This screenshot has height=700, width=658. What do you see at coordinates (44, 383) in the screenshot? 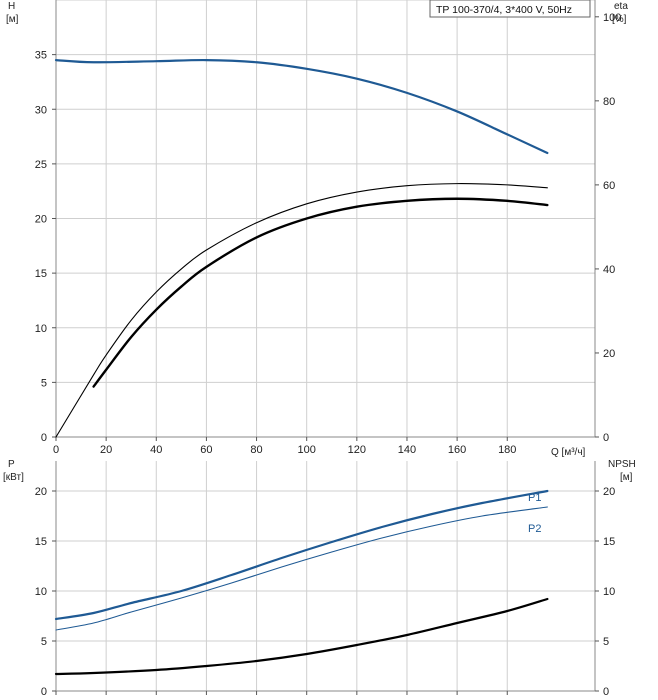
I see `upper-left-tick-label: 5` at bounding box center [44, 383].